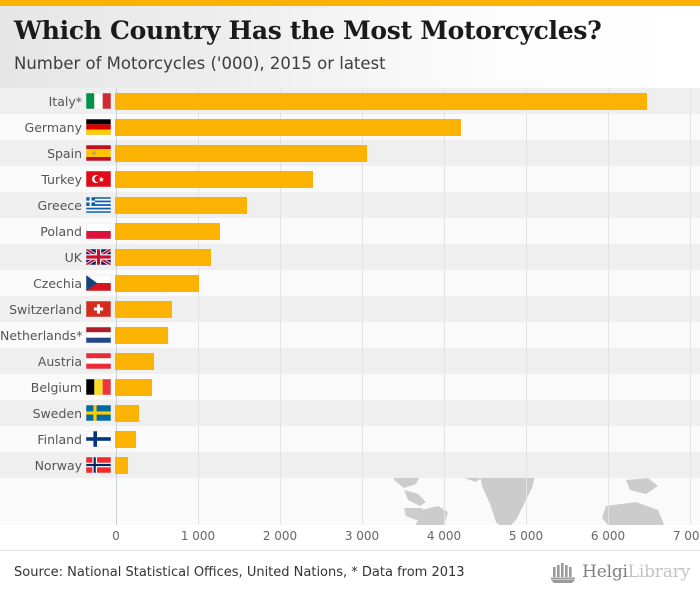  Describe the element at coordinates (350, 413) in the screenshot. I see `table-row: Sweden` at that location.